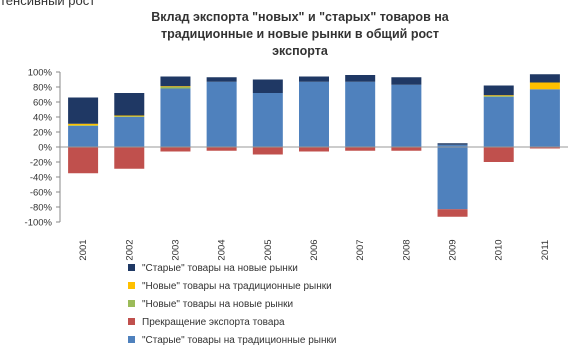  What do you see at coordinates (545, 250) in the screenshot?
I see `x-tick-label: 2011` at bounding box center [545, 250].